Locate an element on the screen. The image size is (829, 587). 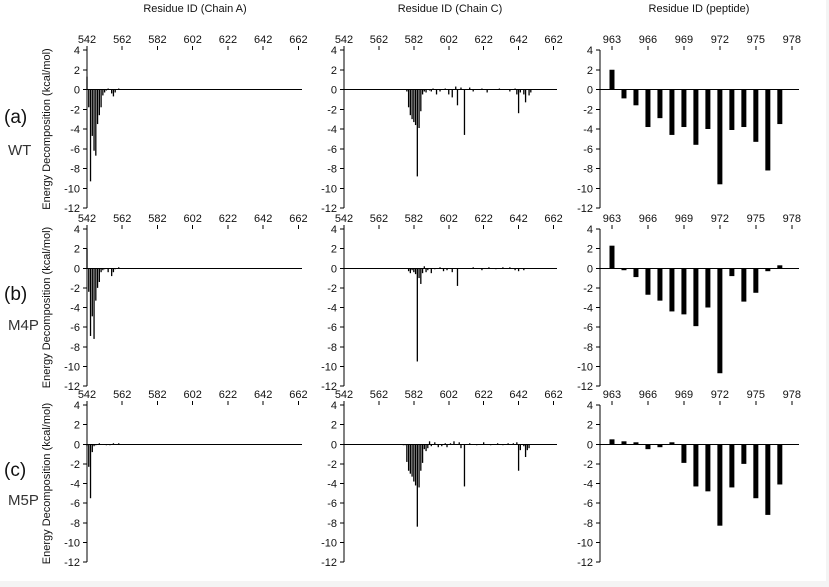
x-tick-label: 963 is located at coordinates (612, 395).